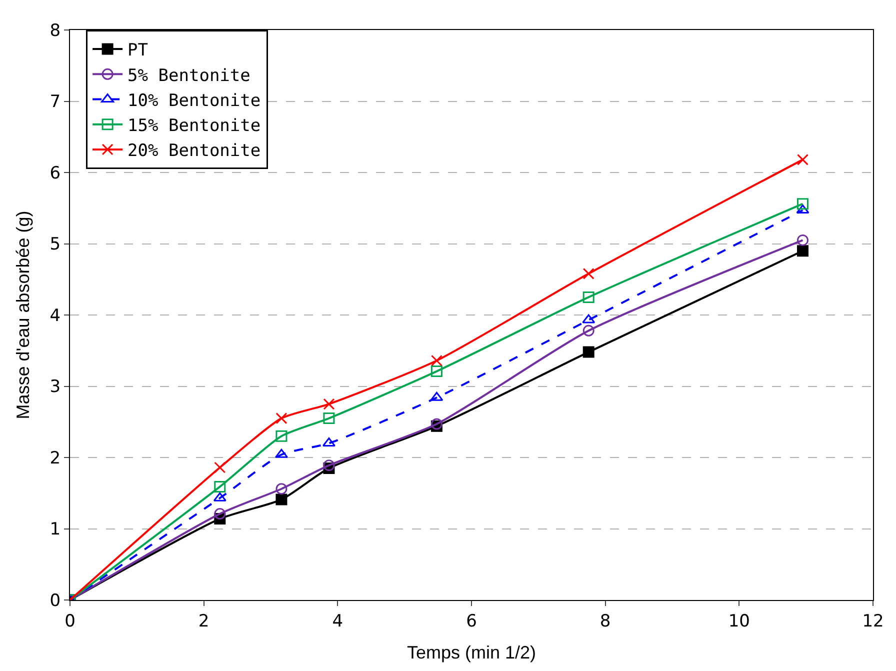  Describe the element at coordinates (338, 621) in the screenshot. I see `x-tick-label: 4` at that location.